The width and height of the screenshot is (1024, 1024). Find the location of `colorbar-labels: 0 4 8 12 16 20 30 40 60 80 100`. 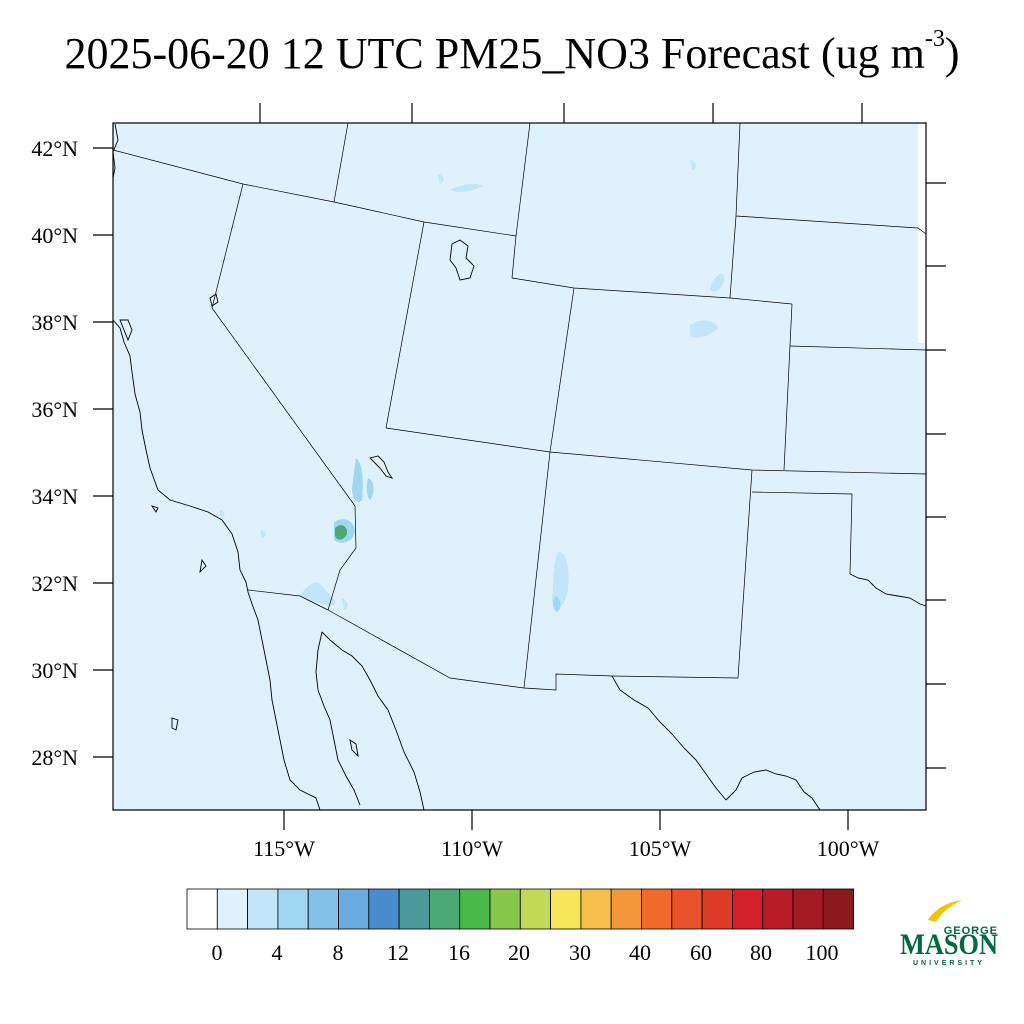

colorbar-labels: 0 4 8 12 16 20 30 40 60 80 100 is located at coordinates (525, 952).